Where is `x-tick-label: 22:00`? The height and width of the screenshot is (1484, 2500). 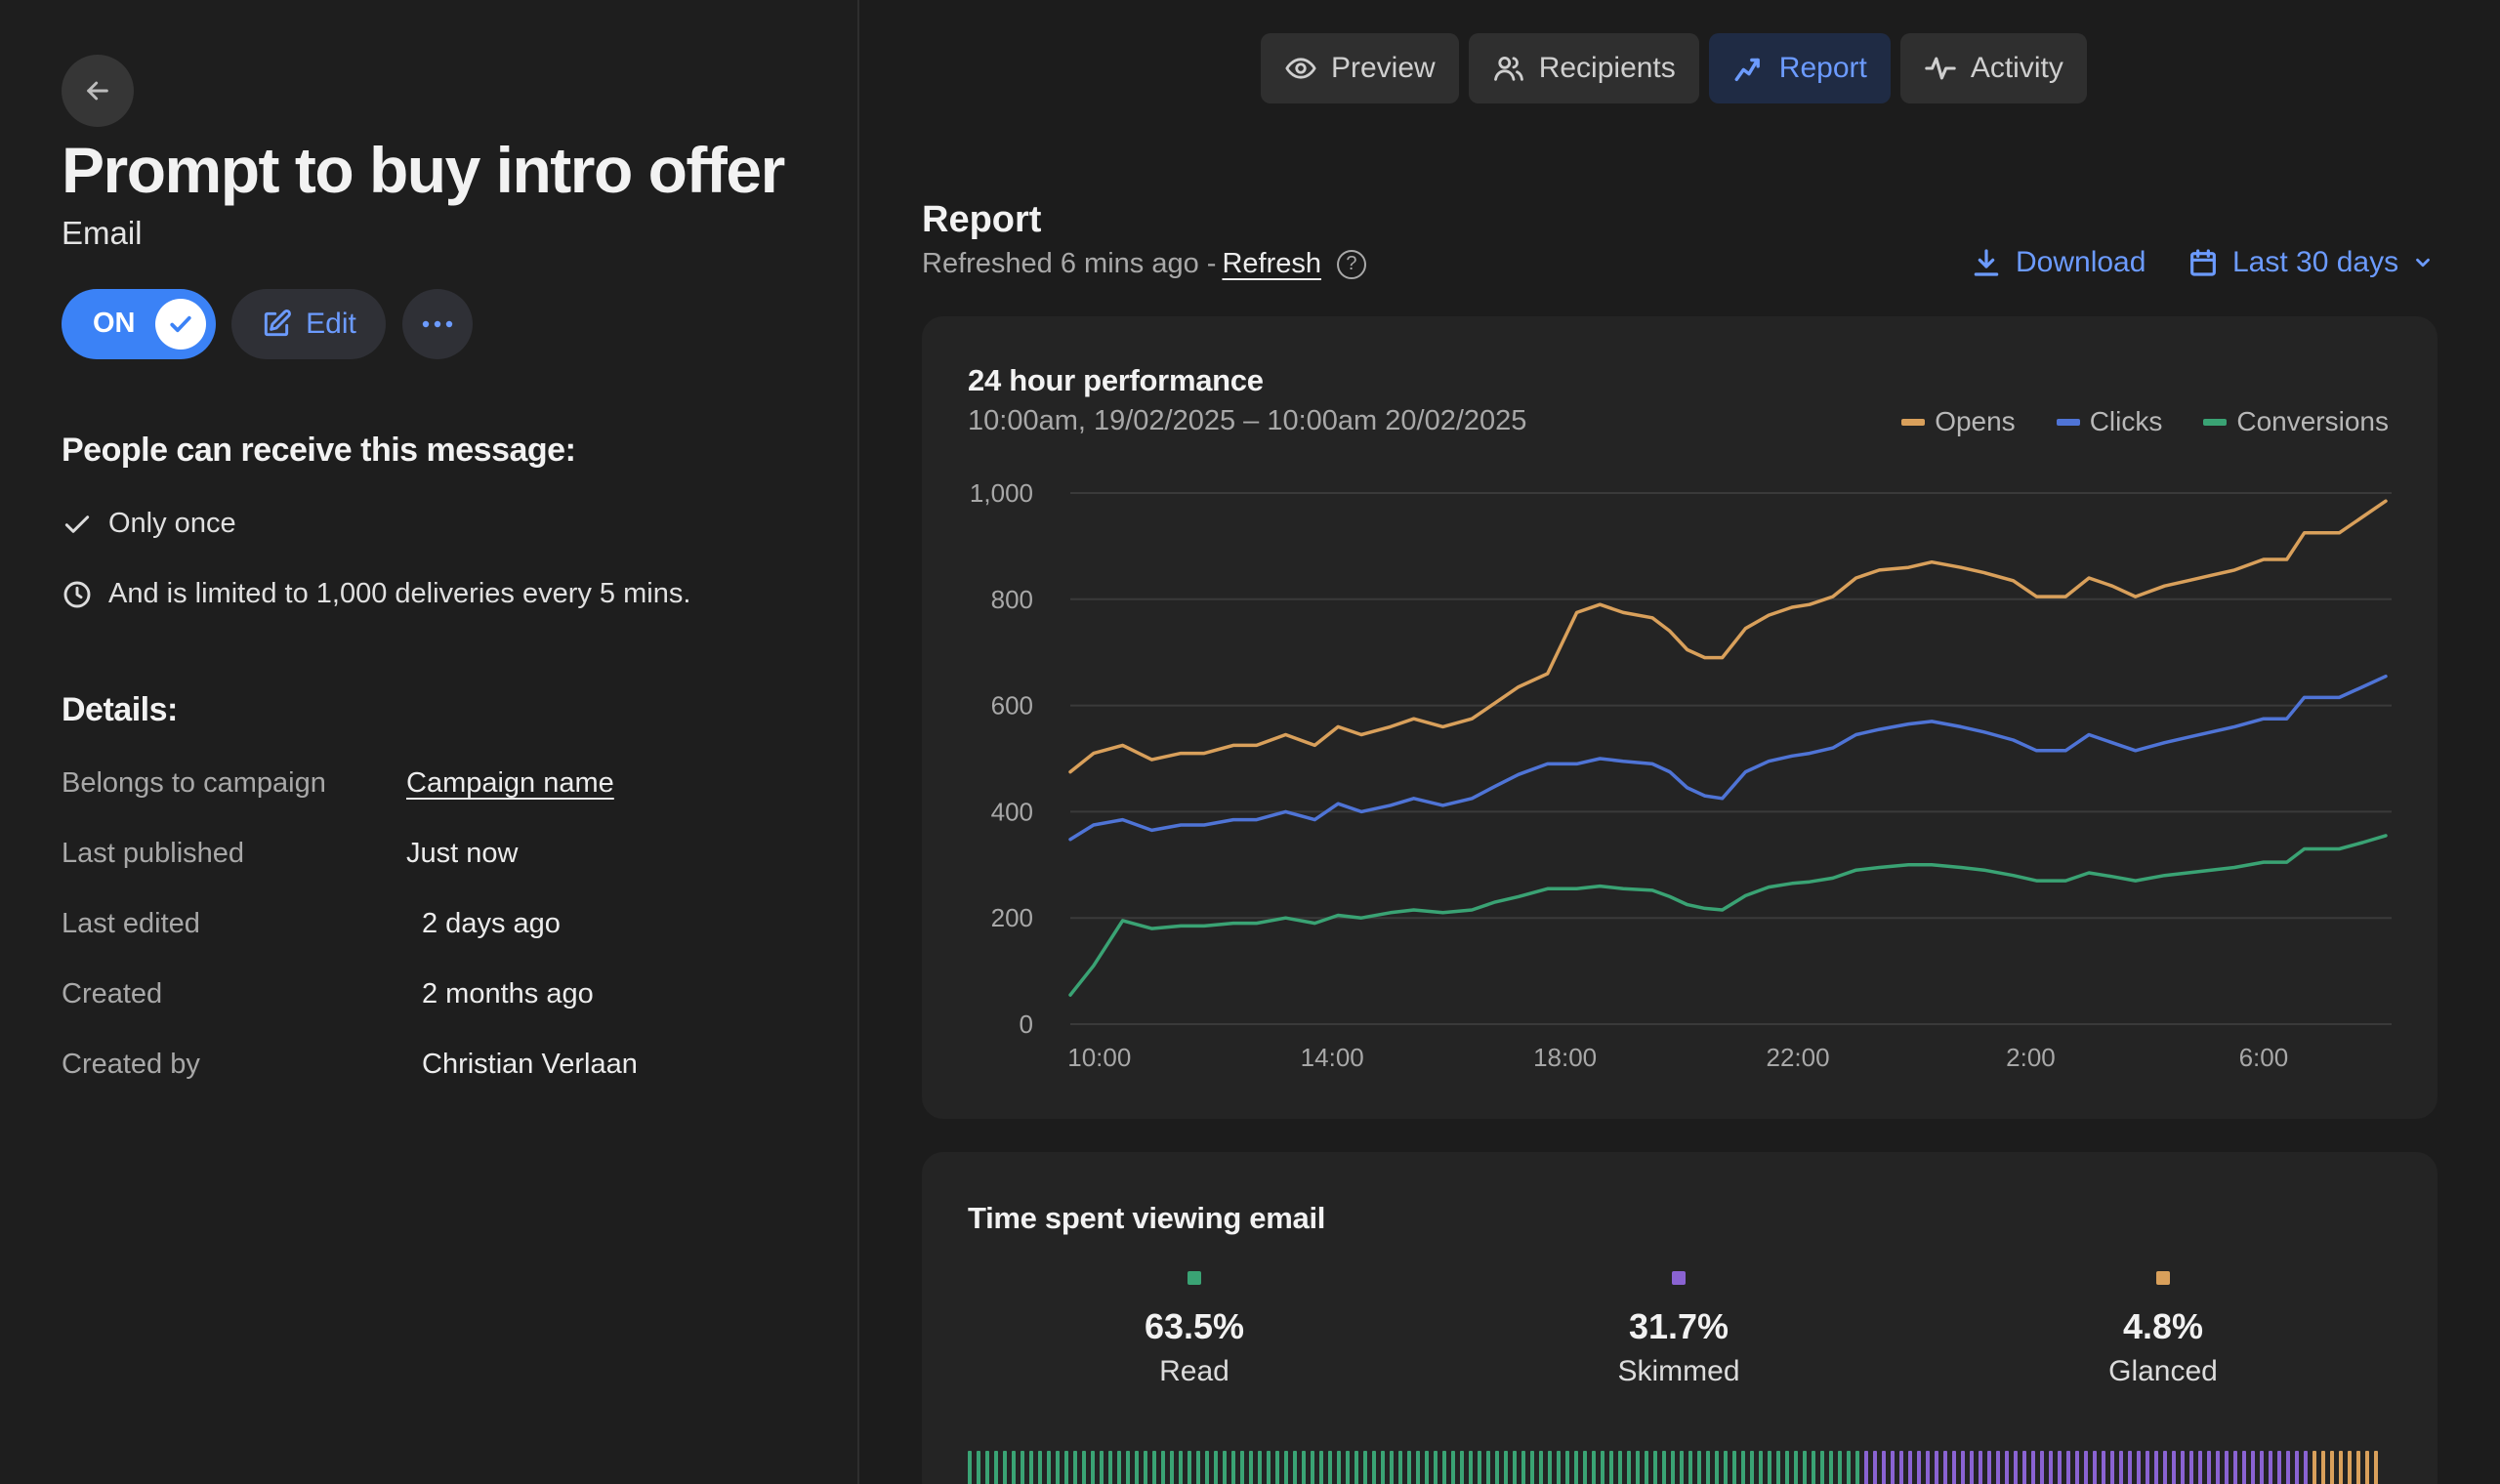
x-tick-label: 22:00 is located at coordinates (1798, 1057).